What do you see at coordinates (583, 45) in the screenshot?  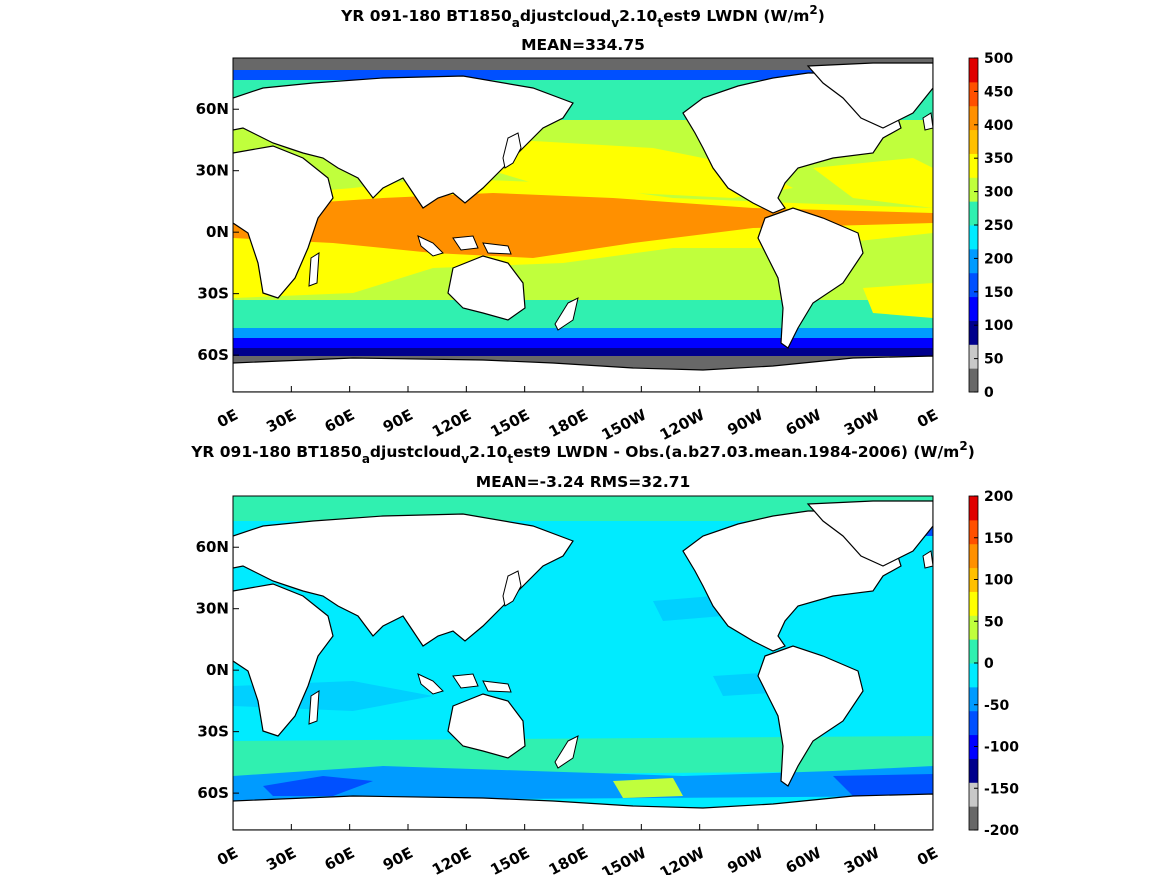 I see `chart-subtitle-top: MEAN=334.75` at bounding box center [583, 45].